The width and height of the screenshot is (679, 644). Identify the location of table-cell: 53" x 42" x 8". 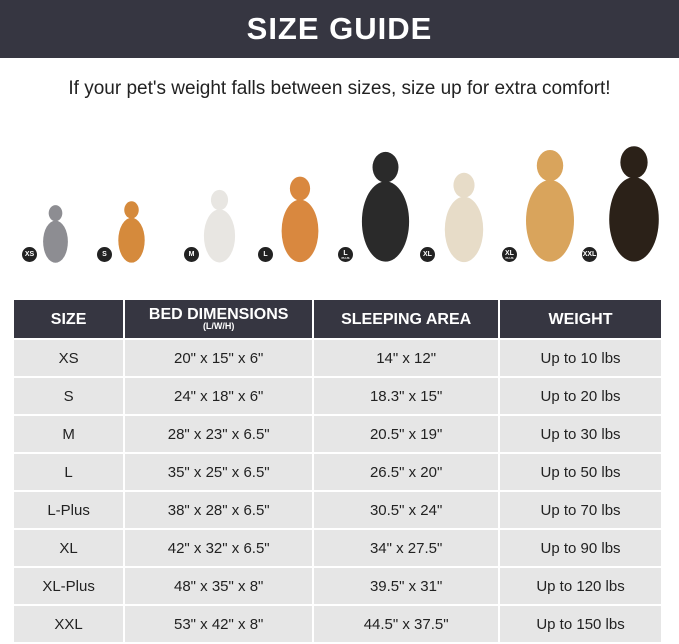
(219, 624).